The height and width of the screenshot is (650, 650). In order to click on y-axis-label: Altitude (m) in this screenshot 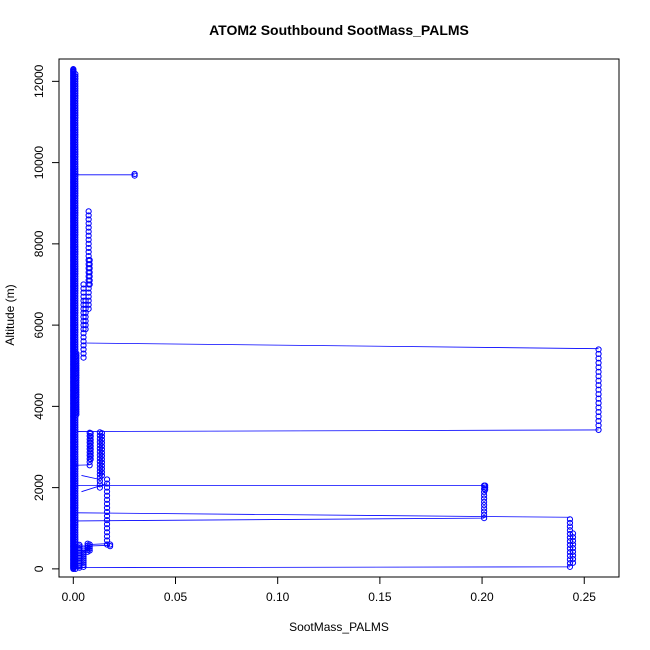, I will do `click(10, 314)`.